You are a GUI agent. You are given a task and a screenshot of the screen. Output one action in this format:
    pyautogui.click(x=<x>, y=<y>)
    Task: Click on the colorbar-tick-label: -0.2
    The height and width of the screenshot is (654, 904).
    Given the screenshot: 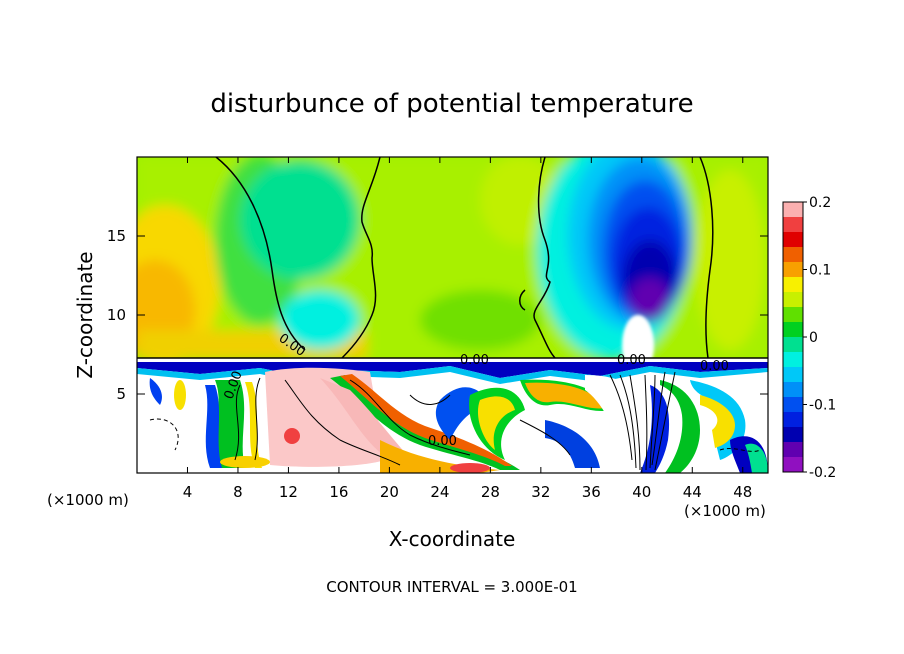 What is the action you would take?
    pyautogui.click(x=822, y=473)
    